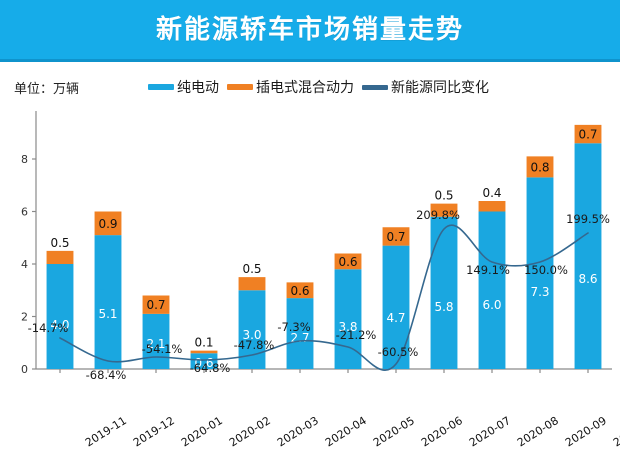  Describe the element at coordinates (251, 269) in the screenshot. I see `bar-value-phev-2020-03: 0.5` at that location.